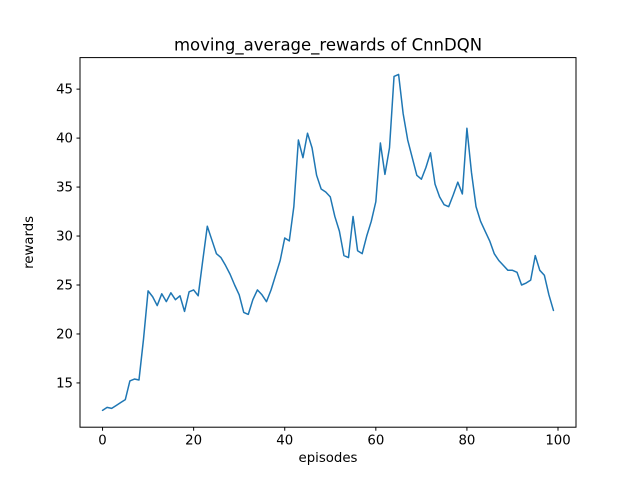 The width and height of the screenshot is (640, 480). Describe the element at coordinates (284, 441) in the screenshot. I see `x-tick-label: 40` at that location.